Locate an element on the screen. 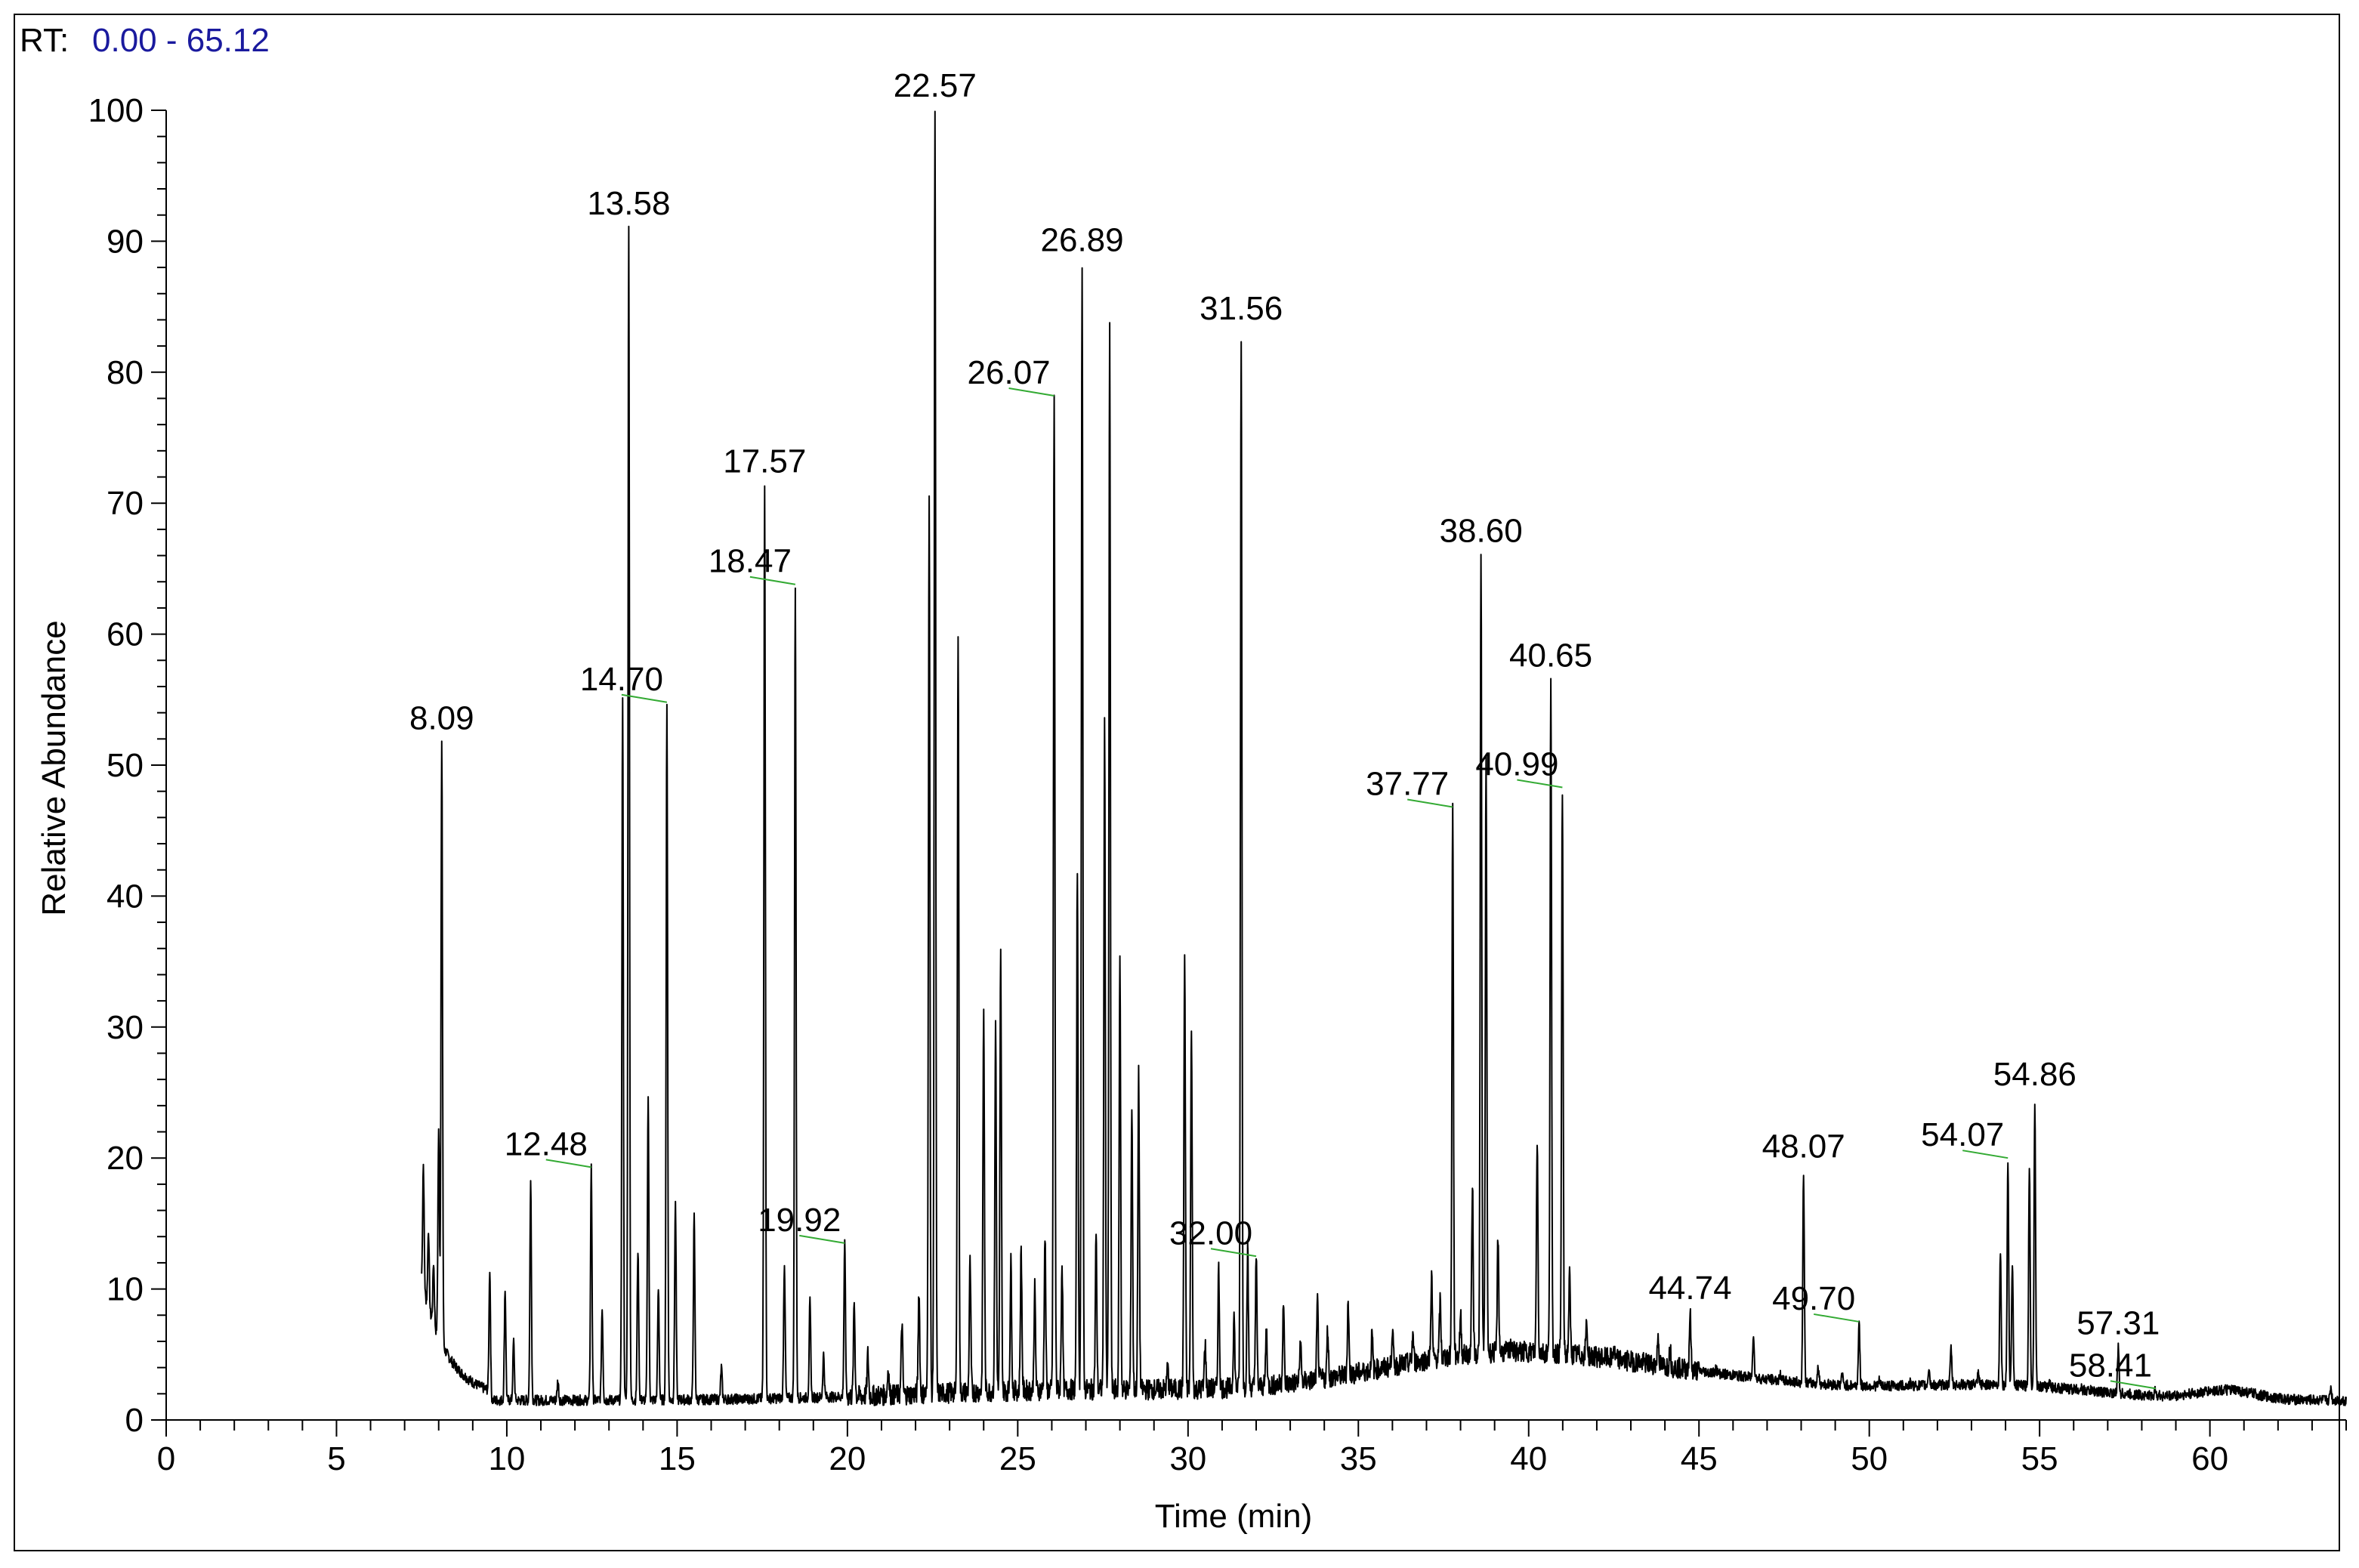 This screenshot has height=1568, width=2359. x-tick-label: 60 is located at coordinates (2209, 1458).